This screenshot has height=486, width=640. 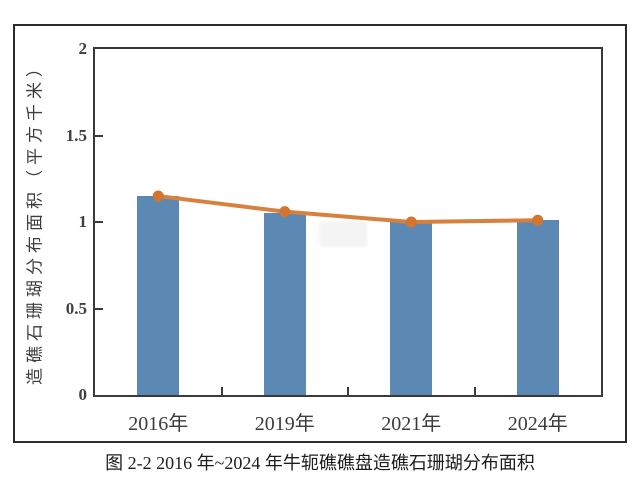 I want to click on watermark, so click(x=343, y=234).